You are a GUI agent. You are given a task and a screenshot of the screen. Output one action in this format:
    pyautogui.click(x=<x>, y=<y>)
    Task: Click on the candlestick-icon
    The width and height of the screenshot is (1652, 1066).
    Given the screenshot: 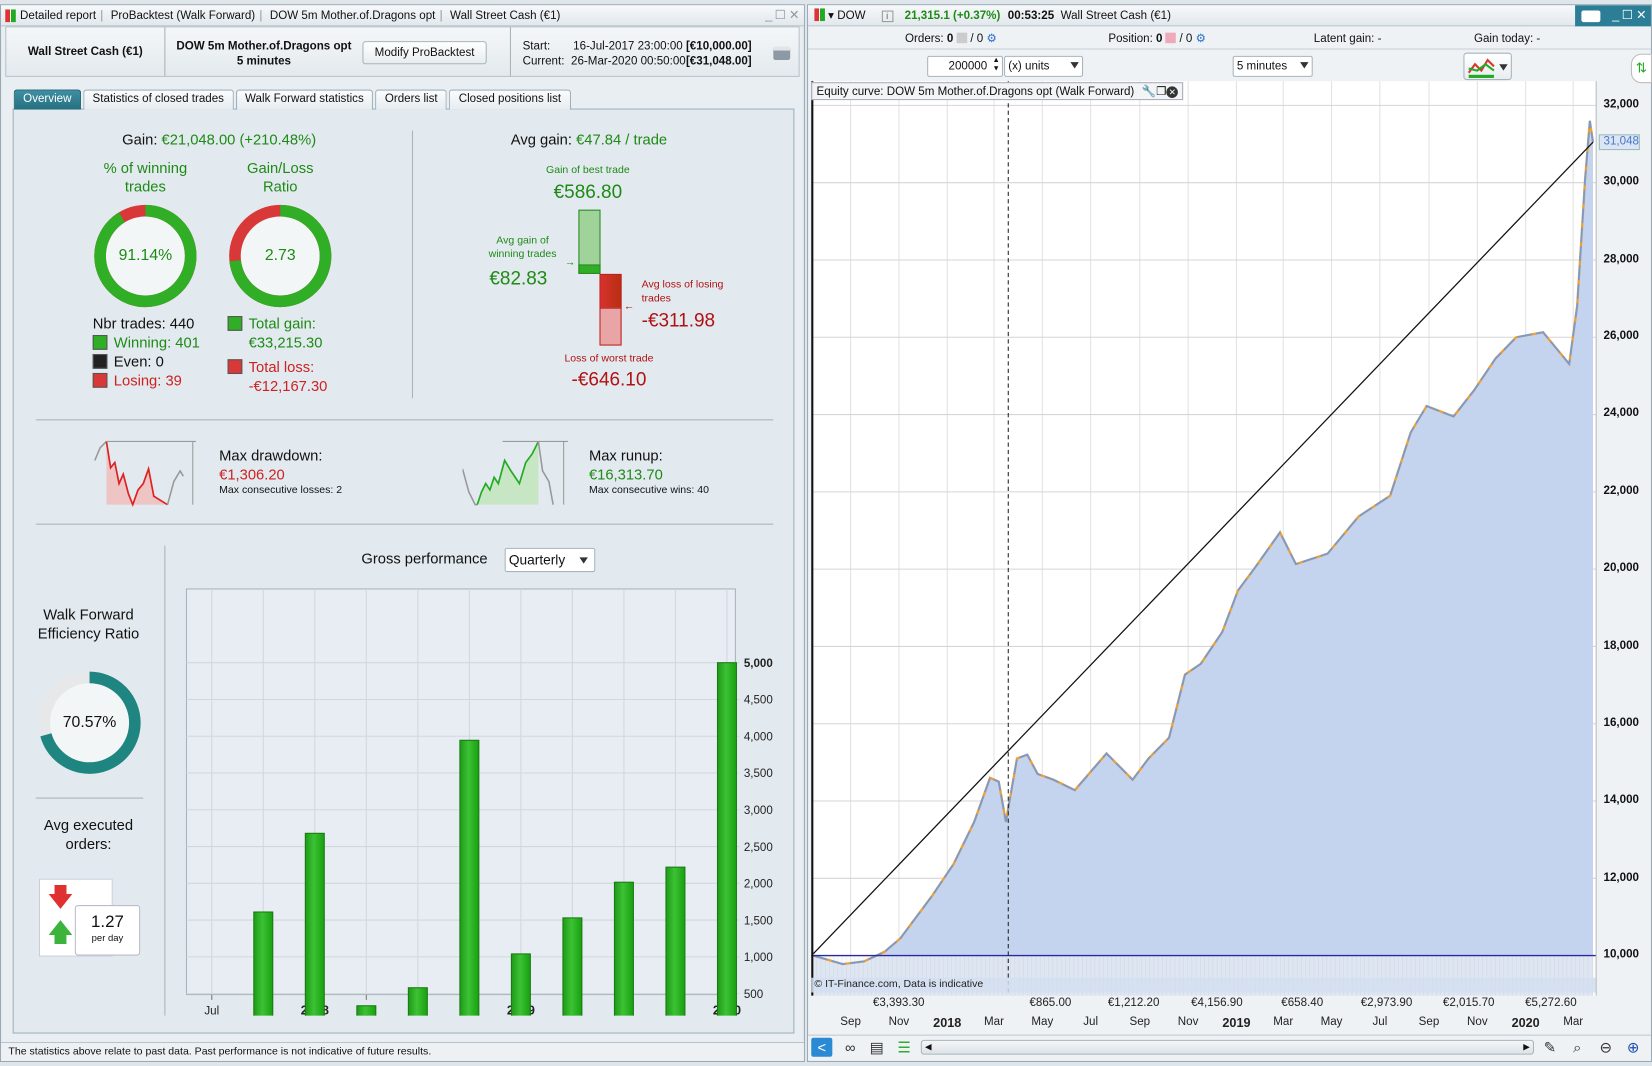 What is the action you would take?
    pyautogui.click(x=819, y=15)
    